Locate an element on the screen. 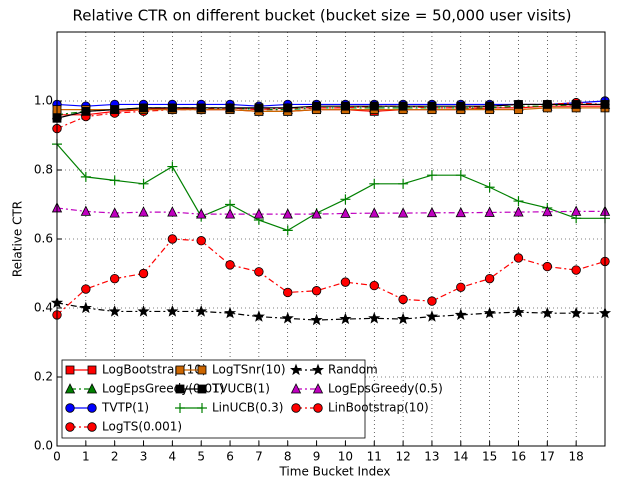 Image resolution: width=623 pixels, height=481 pixels. legend-label: LinBootstrap(10) is located at coordinates (378, 408).